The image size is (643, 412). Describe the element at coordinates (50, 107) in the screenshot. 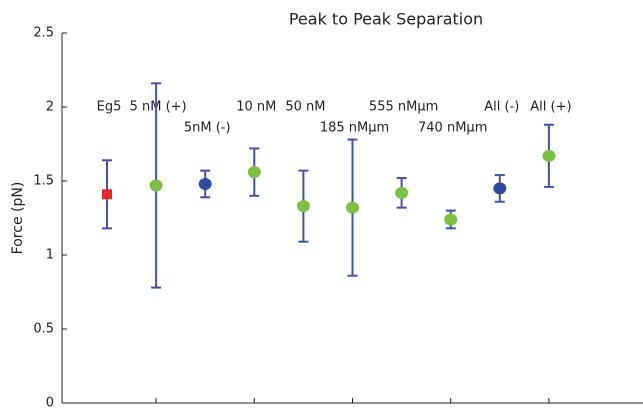

I see `y-tick-label: 2` at that location.